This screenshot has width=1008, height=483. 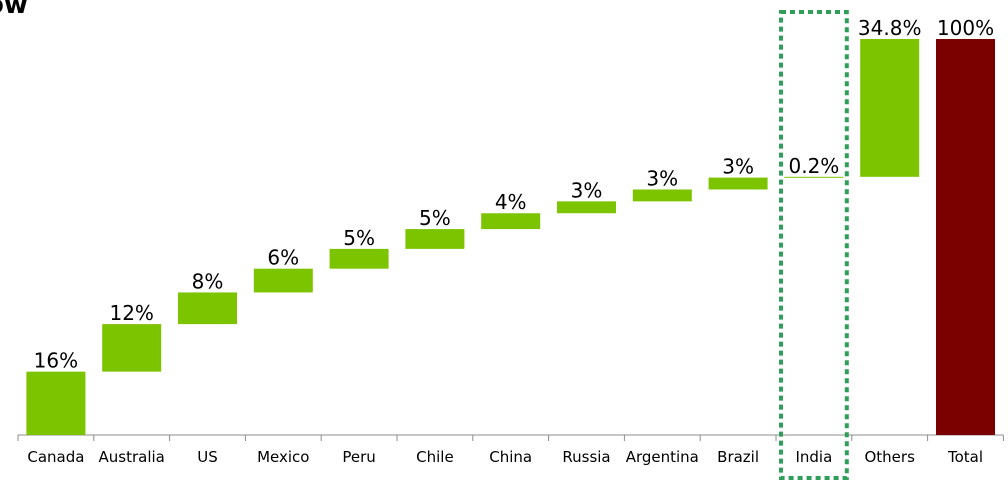 What do you see at coordinates (283, 258) in the screenshot?
I see `data-label-mexico: 6%` at bounding box center [283, 258].